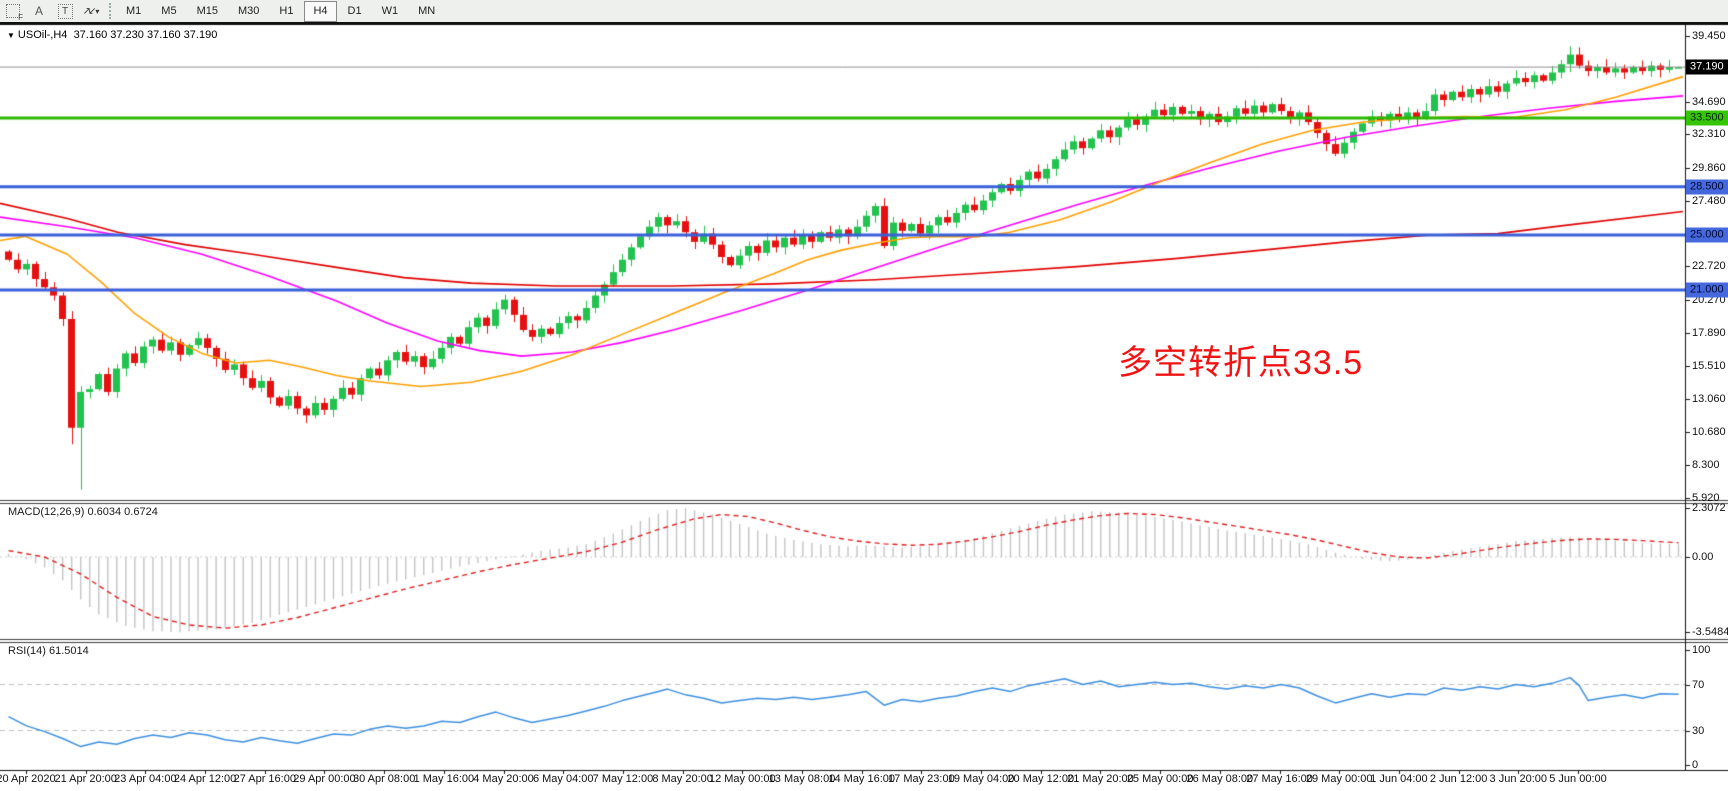 This screenshot has height=791, width=1728. What do you see at coordinates (1709, 168) in the screenshot?
I see `price-axis-tick-label: 29.860` at bounding box center [1709, 168].